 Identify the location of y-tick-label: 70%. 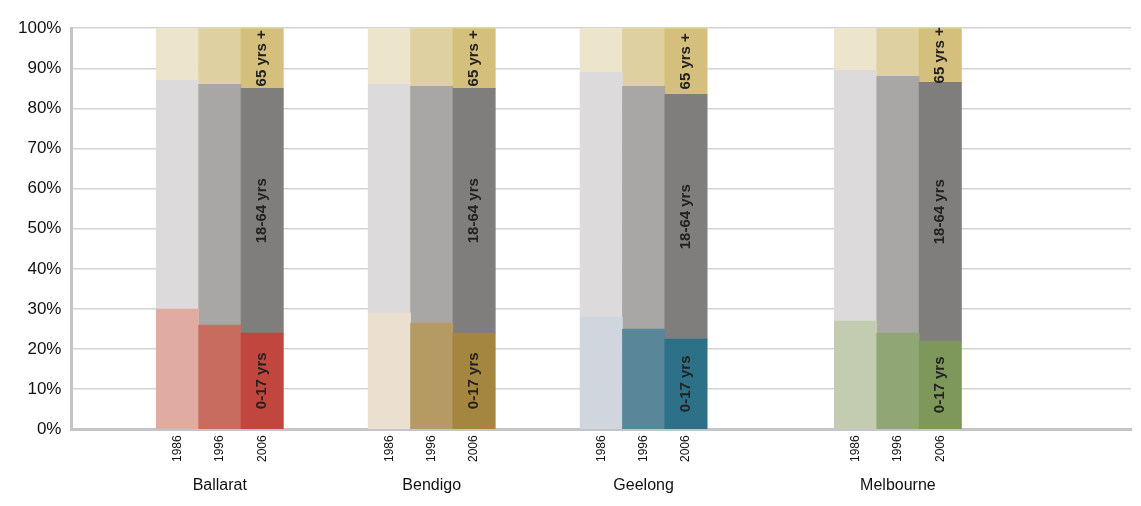
(44, 148).